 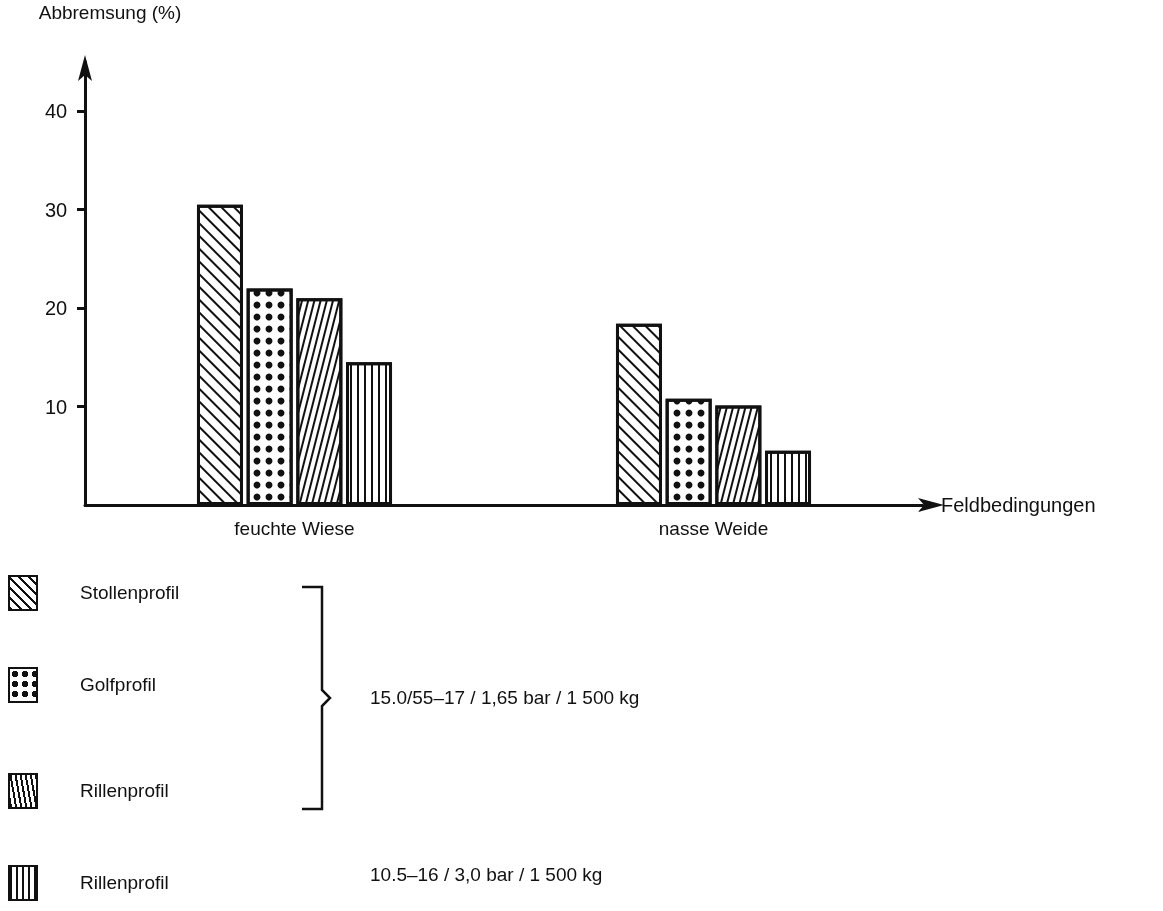 What do you see at coordinates (130, 593) in the screenshot?
I see `legend-label: Stollenprofil` at bounding box center [130, 593].